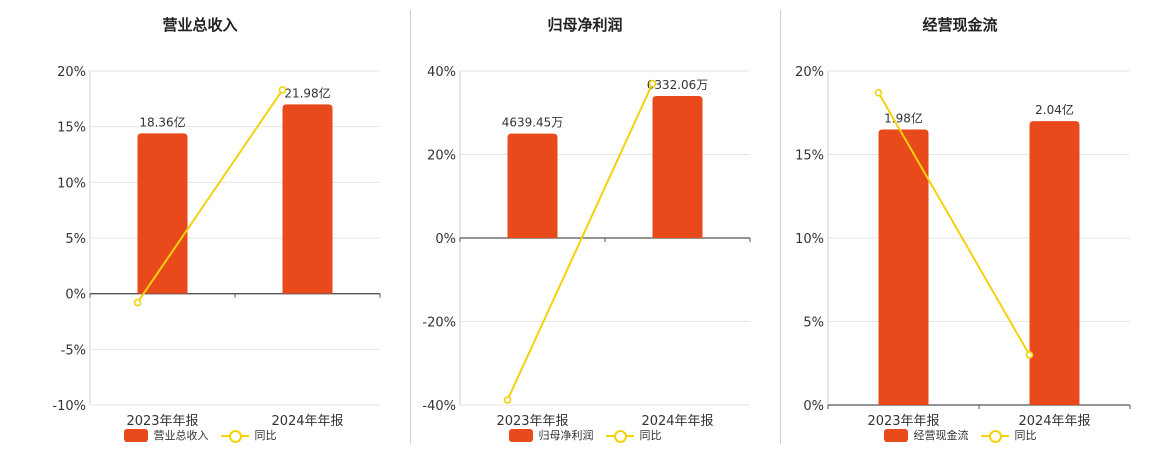  What do you see at coordinates (181, 435) in the screenshot?
I see `legend-bar-label: 营业总收入` at bounding box center [181, 435].